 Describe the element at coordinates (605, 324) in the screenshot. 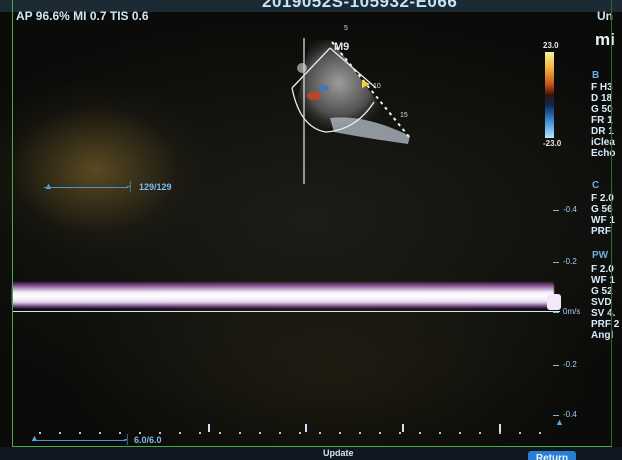

I see `pw-param: PRF 2` at that location.